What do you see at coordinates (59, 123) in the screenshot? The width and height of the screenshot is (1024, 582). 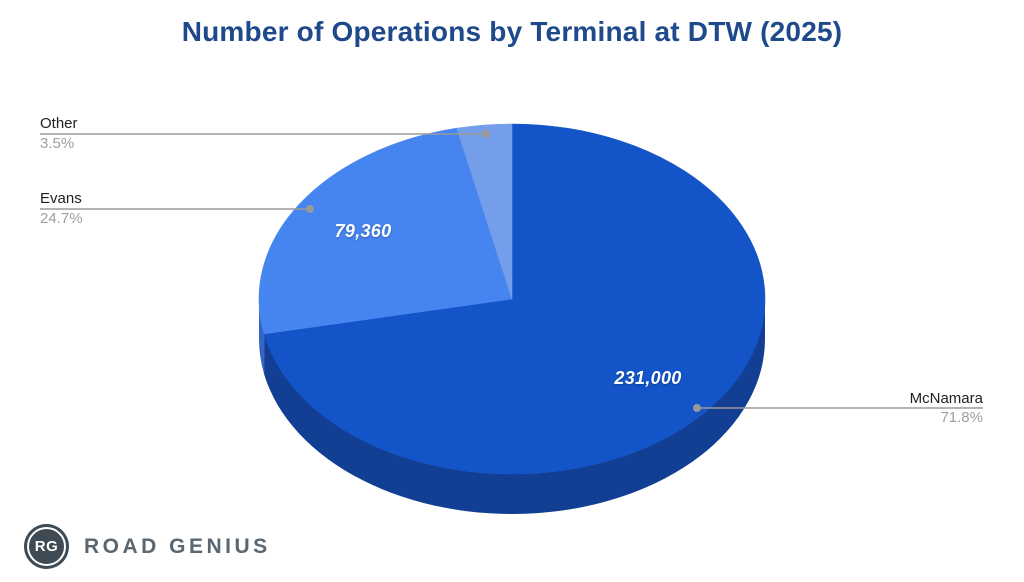 I see `callout-name-other: Other` at bounding box center [59, 123].